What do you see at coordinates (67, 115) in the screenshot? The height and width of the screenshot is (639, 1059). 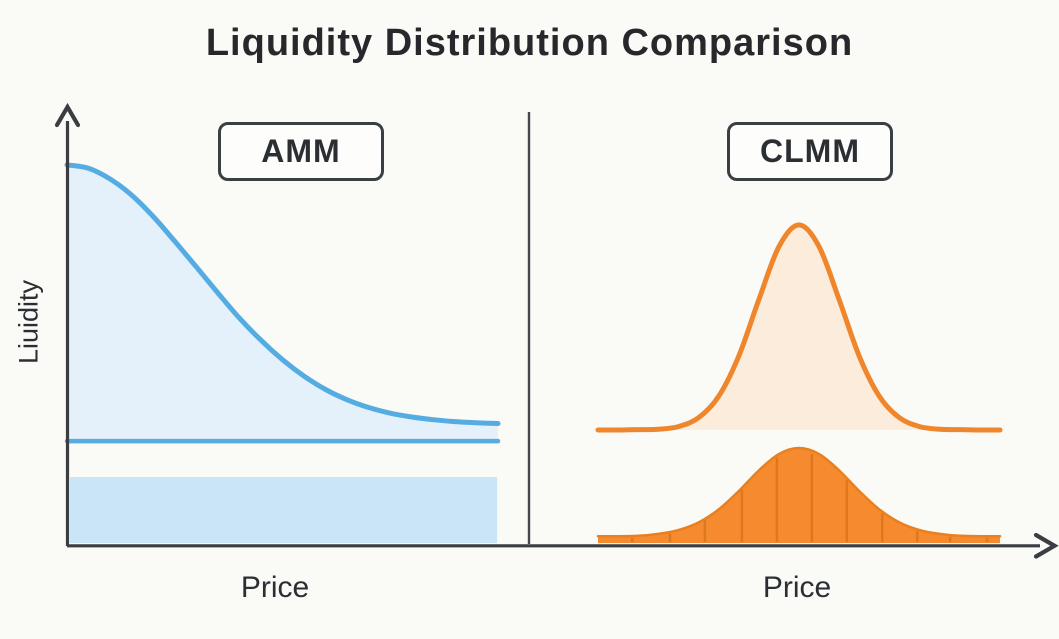 I see `y-axis-arrow-icon` at bounding box center [67, 115].